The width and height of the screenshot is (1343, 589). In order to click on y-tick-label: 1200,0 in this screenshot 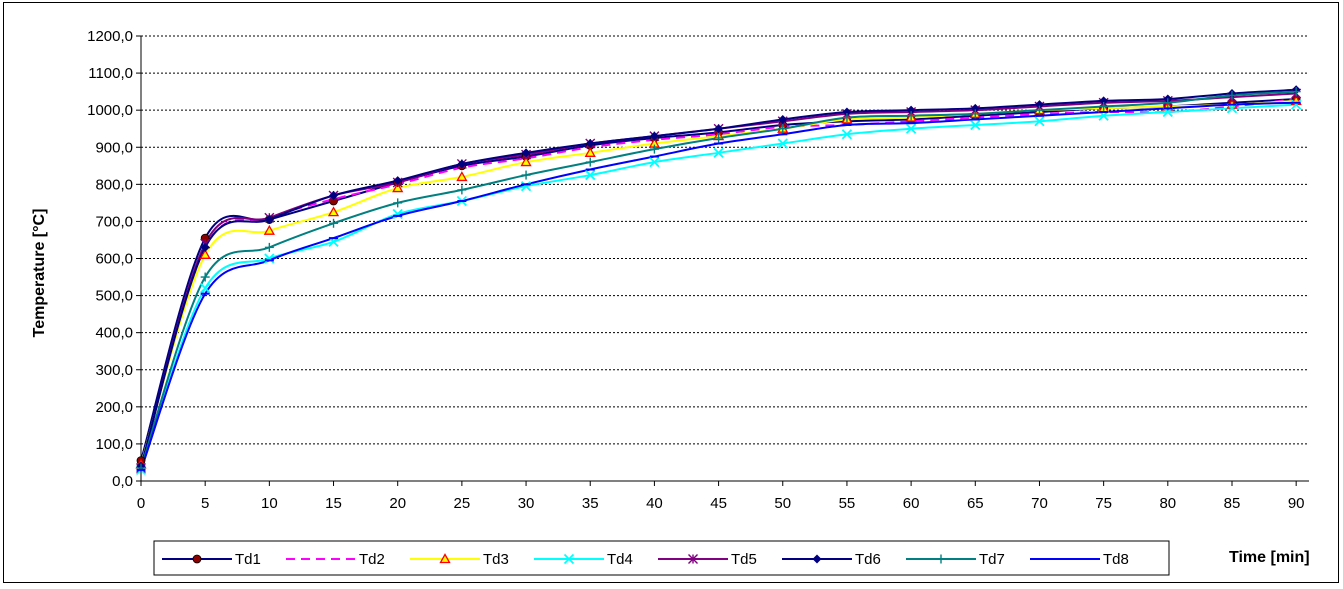, I will do `click(110, 36)`.